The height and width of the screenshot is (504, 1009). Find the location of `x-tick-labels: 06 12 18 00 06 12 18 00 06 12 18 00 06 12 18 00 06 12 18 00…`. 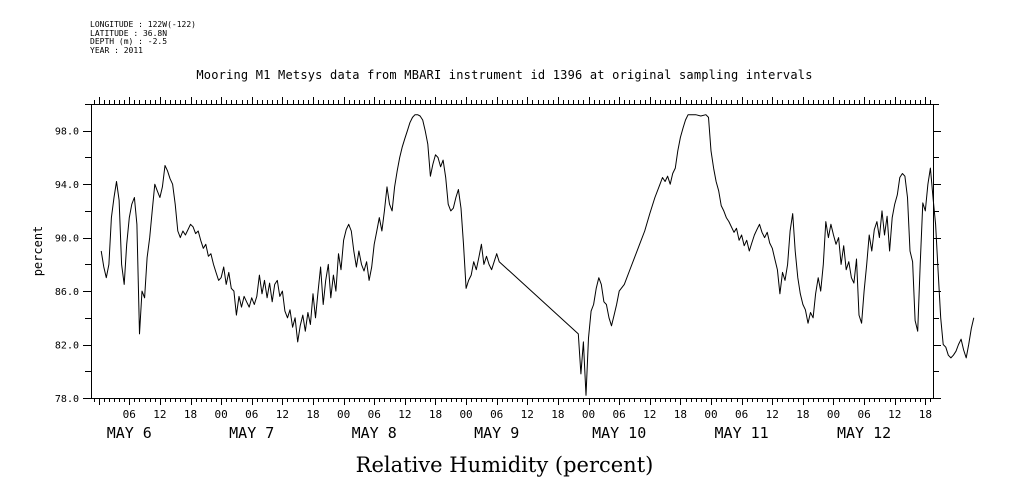

x-tick-labels: 06 12 18 00 06 12 18 00 06 12 18 00 06 12 18 00 06 12 18 00… is located at coordinates (519, 425).